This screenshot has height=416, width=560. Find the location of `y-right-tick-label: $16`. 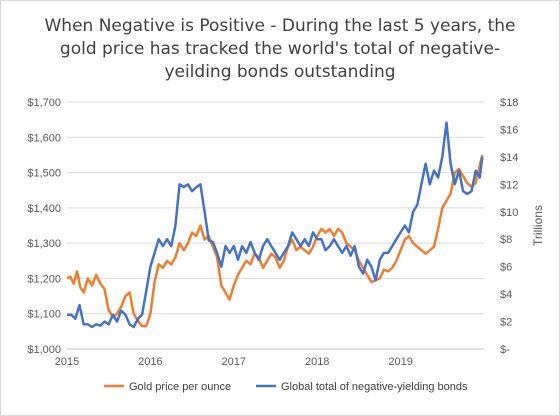

y-right-tick-label: $16 is located at coordinates (509, 130).